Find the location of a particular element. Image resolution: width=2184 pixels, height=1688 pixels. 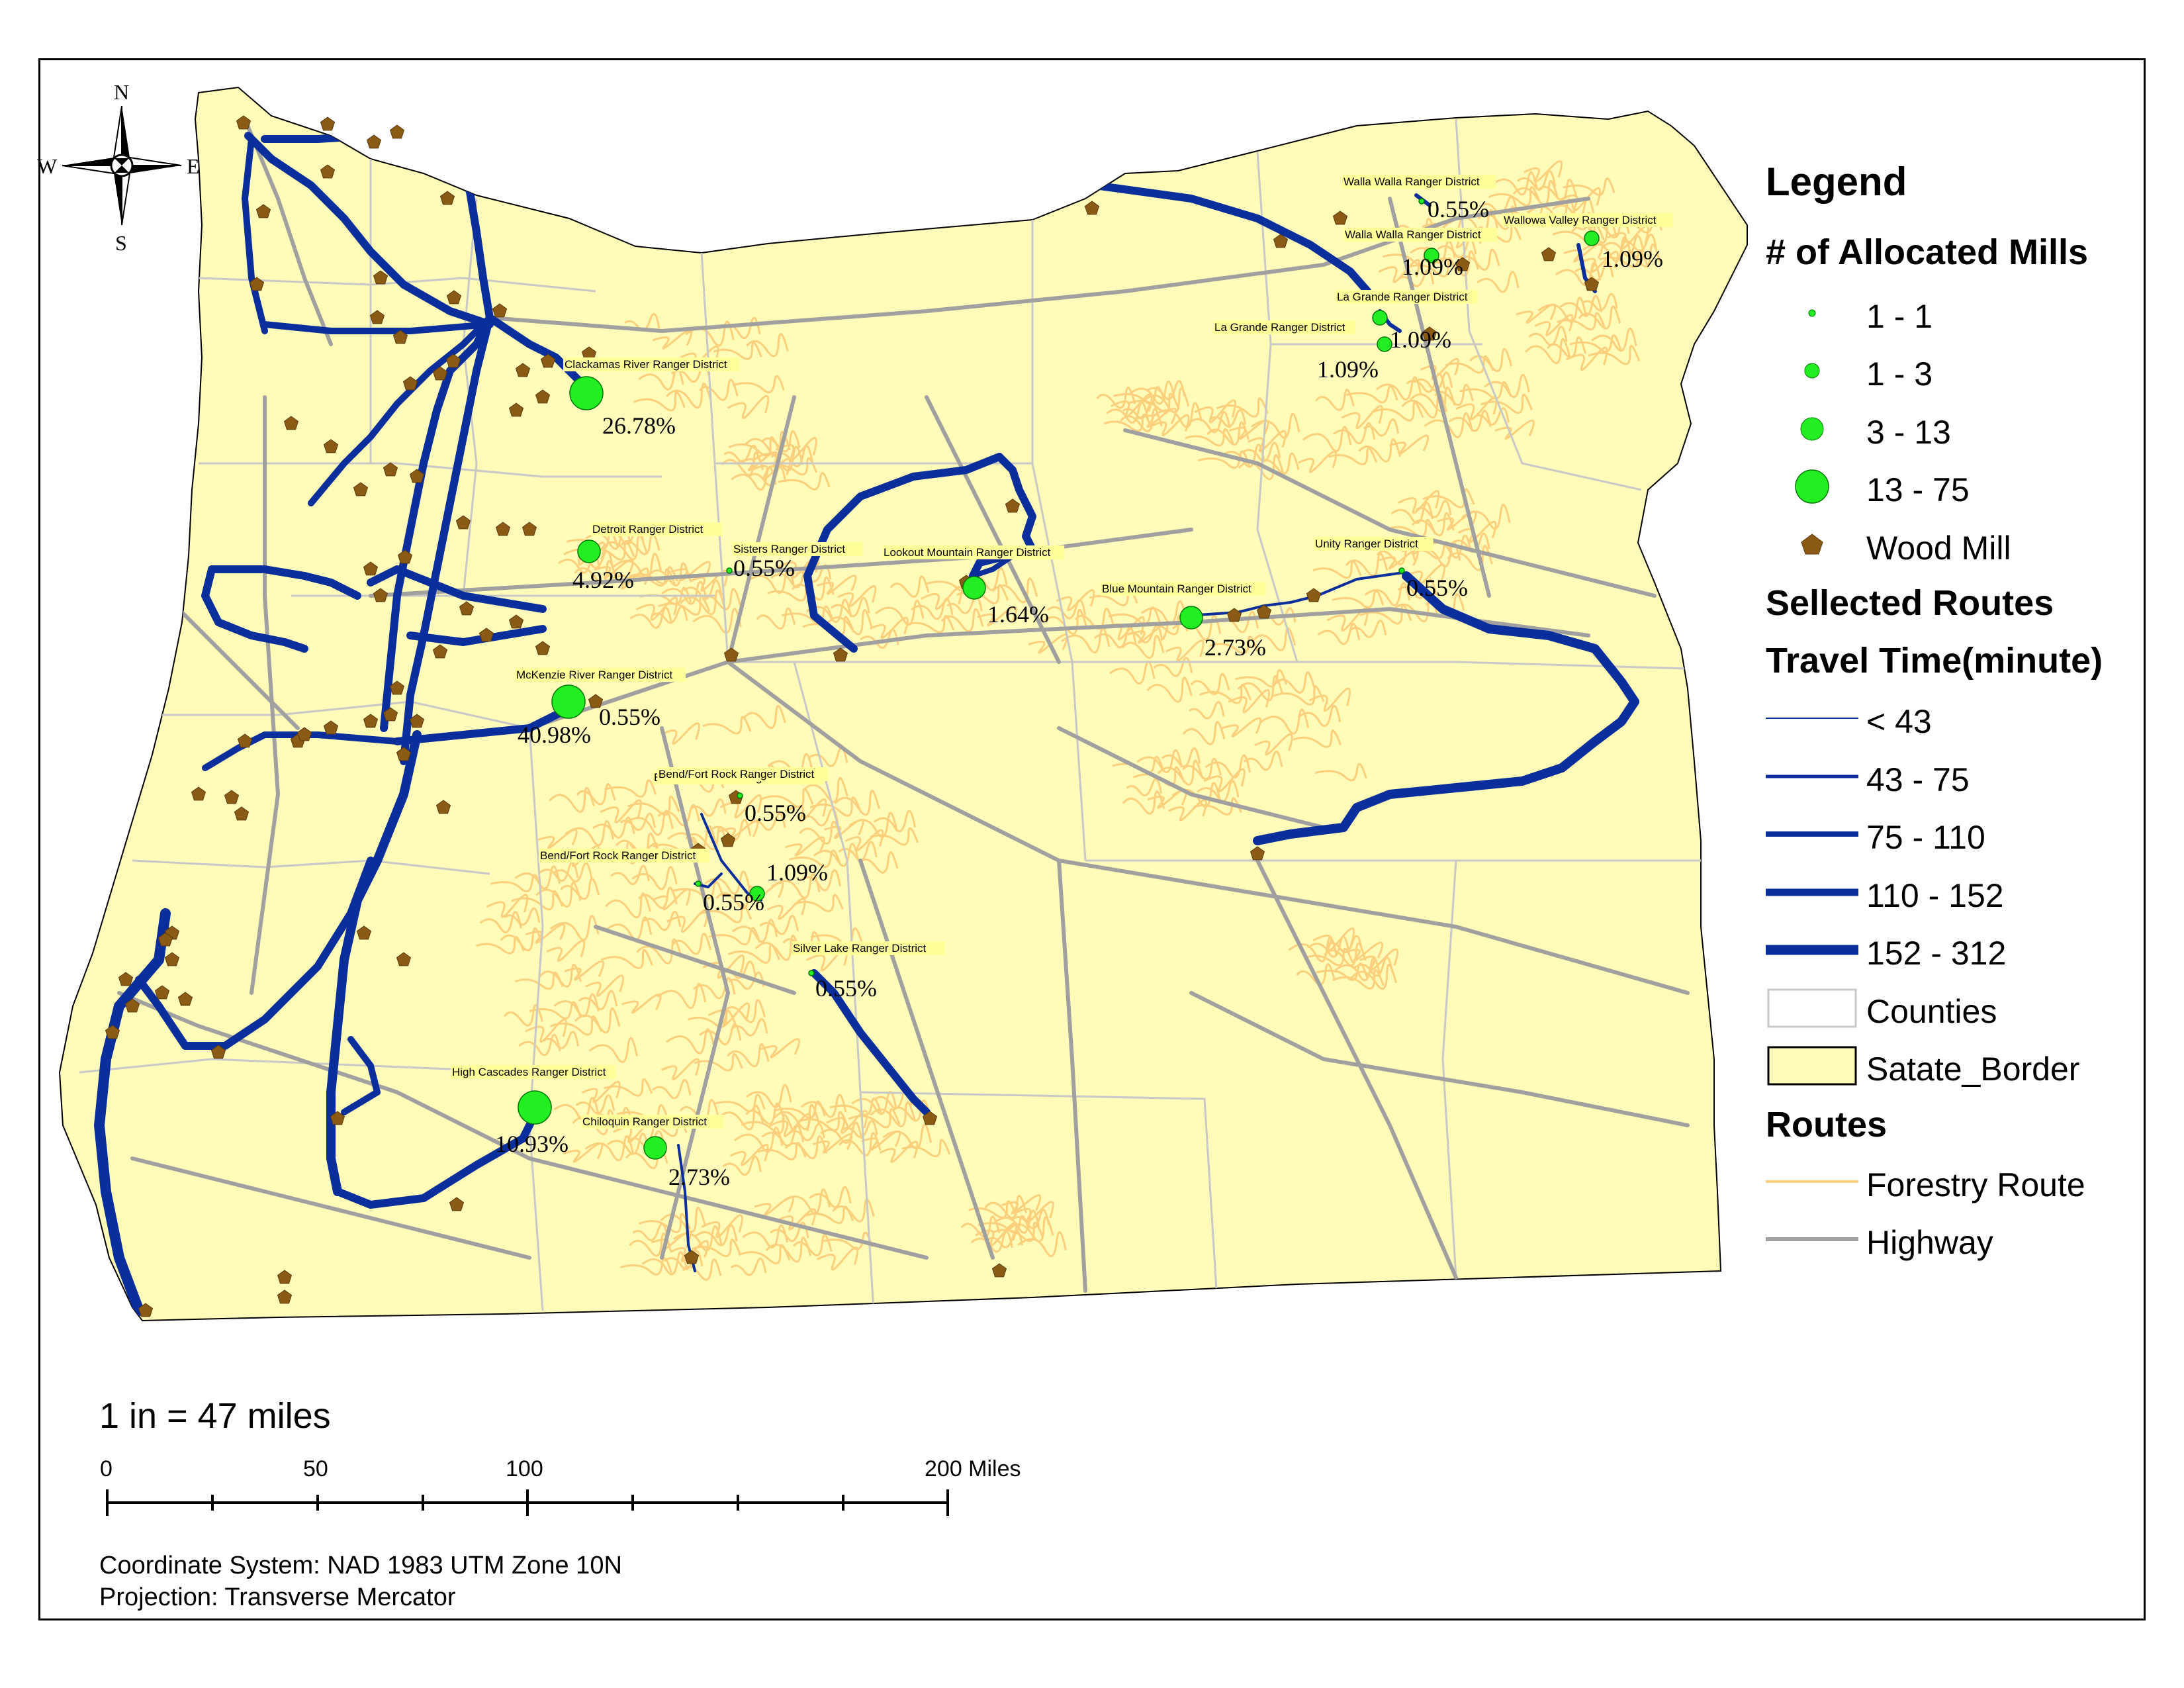

allocation-percent-label: 2.73% is located at coordinates (1235, 647).